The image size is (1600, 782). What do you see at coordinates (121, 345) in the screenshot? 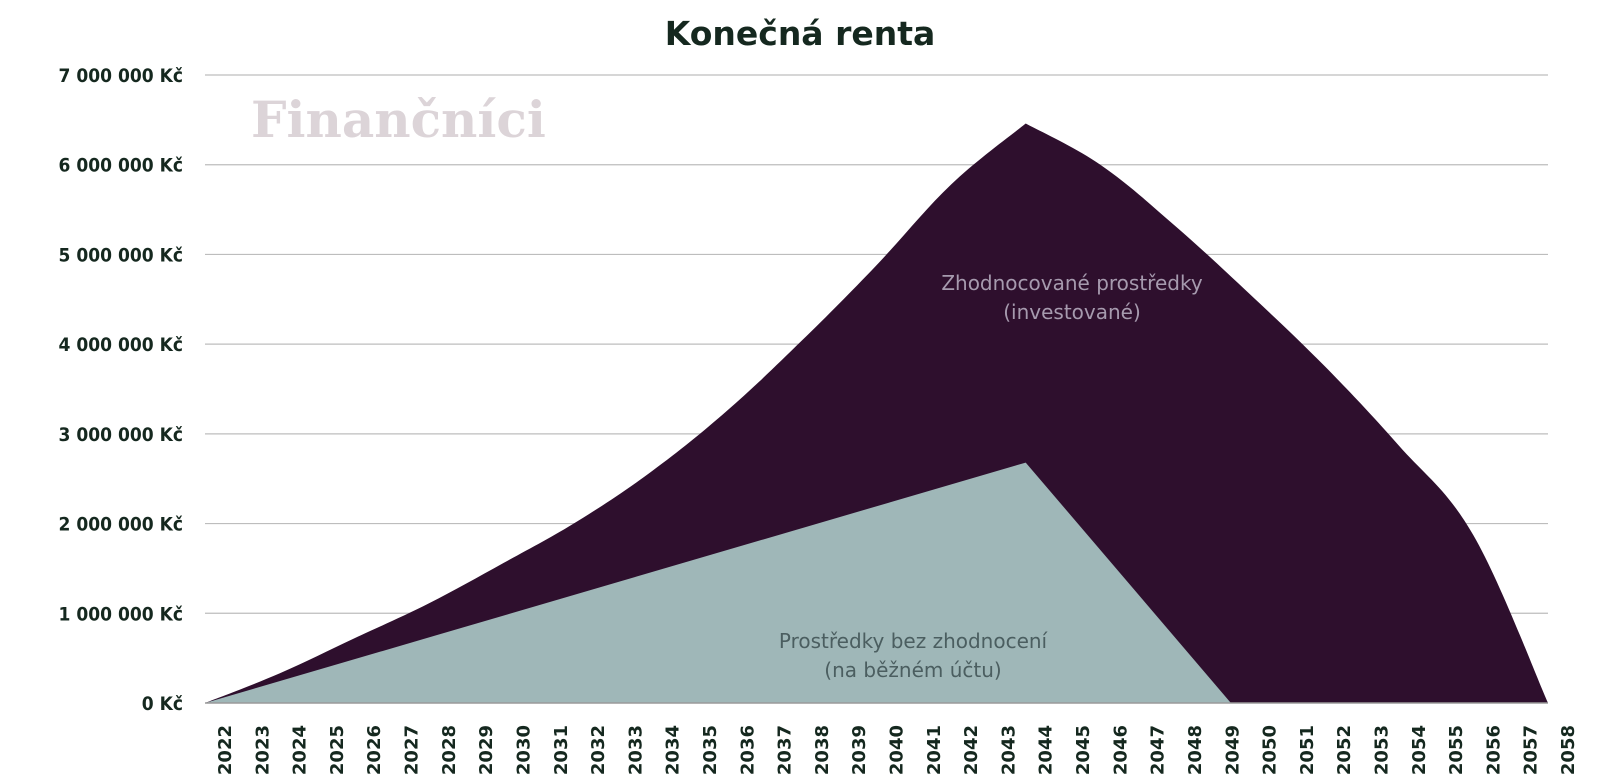
I see `y-tick-label: 4 000 000 Kč` at bounding box center [121, 345].